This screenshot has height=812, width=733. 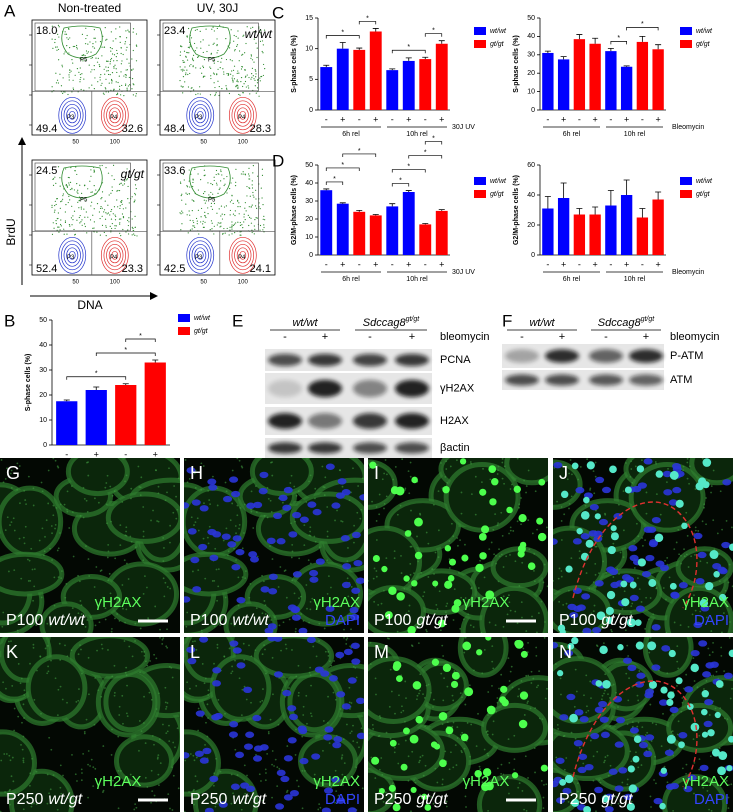 I want to click on gate-label: P5, so click(x=212, y=201).